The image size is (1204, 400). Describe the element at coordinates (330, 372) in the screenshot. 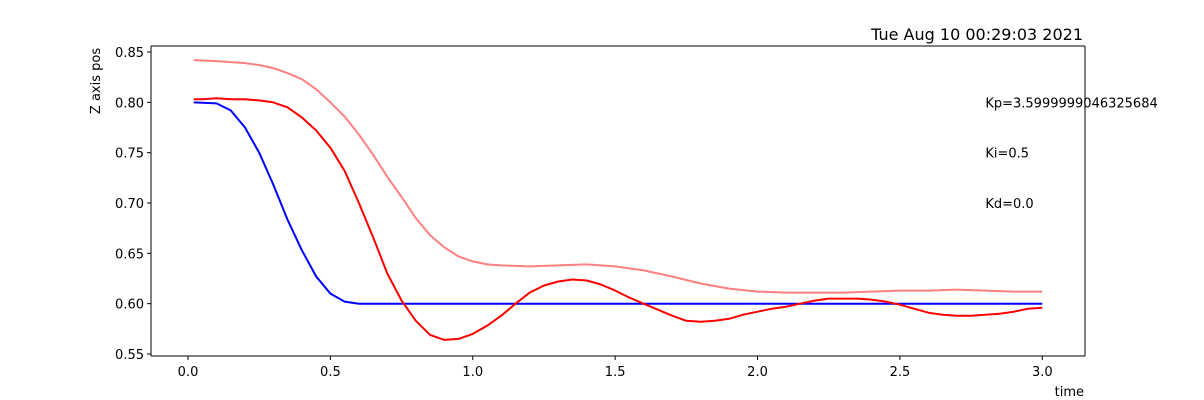

I see `x-tick-label: 0.5` at that location.